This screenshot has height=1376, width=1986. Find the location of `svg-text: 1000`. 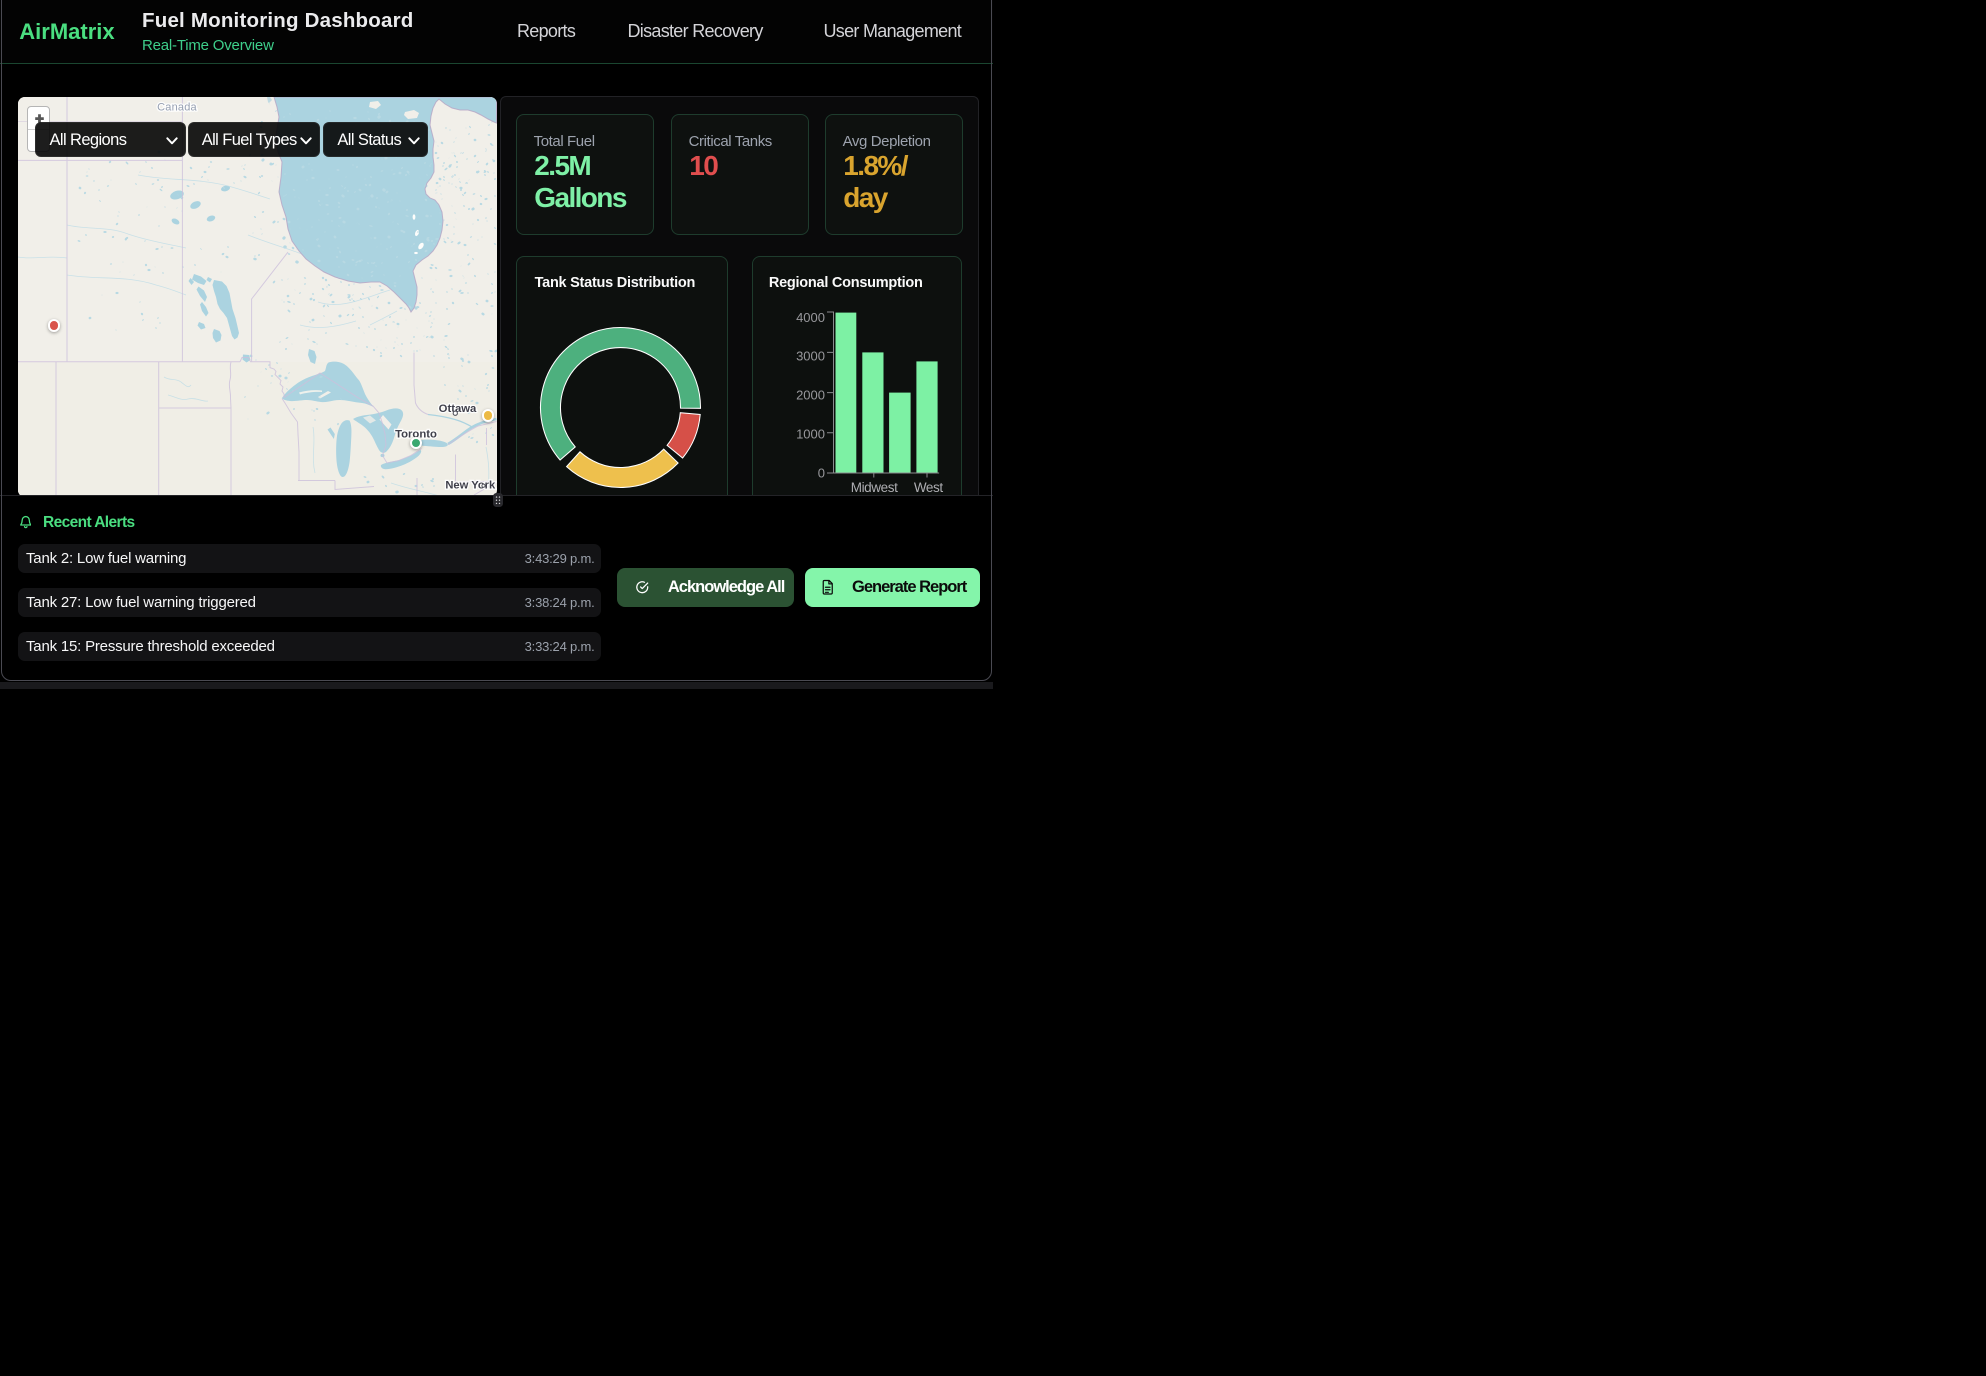

svg-text: 1000 is located at coordinates (810, 434).